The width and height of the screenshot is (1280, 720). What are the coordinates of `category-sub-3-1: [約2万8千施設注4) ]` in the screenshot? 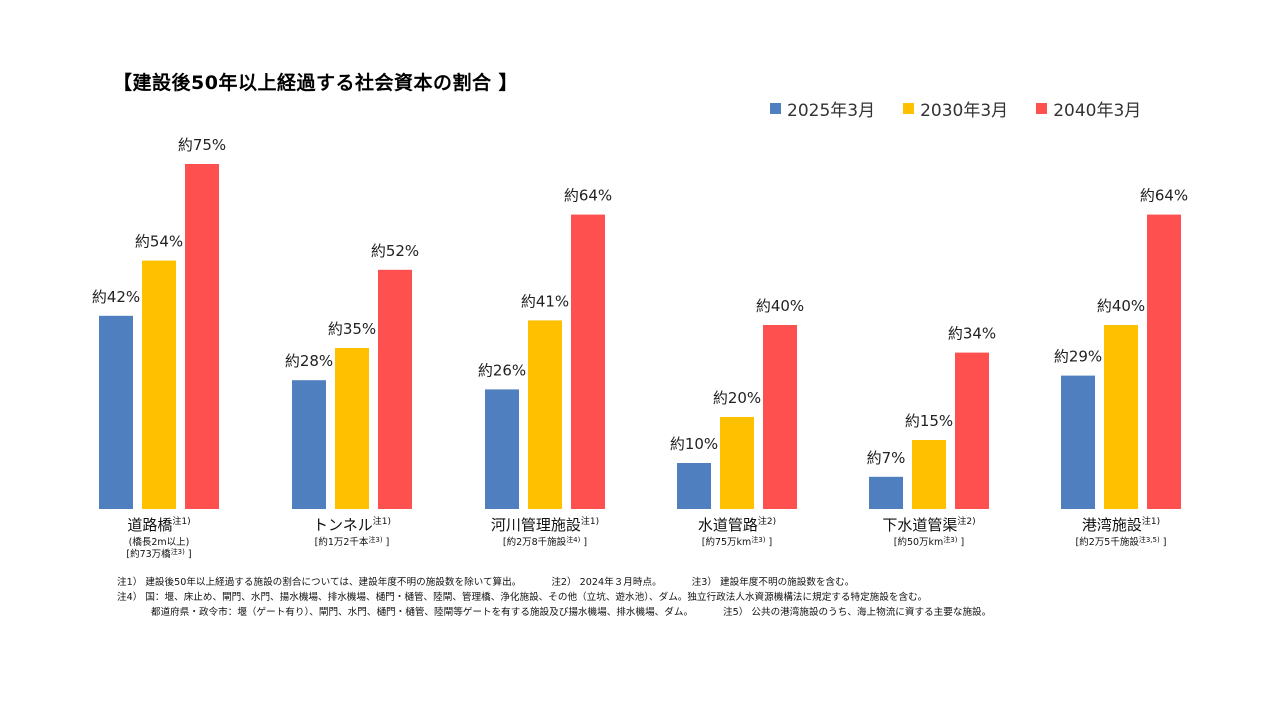 It's located at (545, 541).